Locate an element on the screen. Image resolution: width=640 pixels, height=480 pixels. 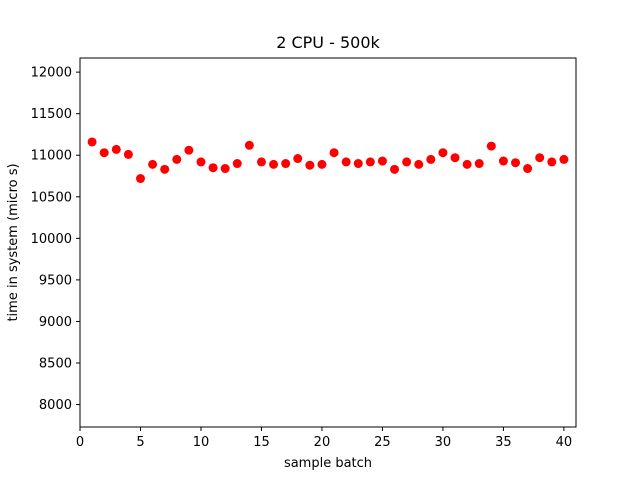
y-tick-label: 9500 is located at coordinates (55, 280).